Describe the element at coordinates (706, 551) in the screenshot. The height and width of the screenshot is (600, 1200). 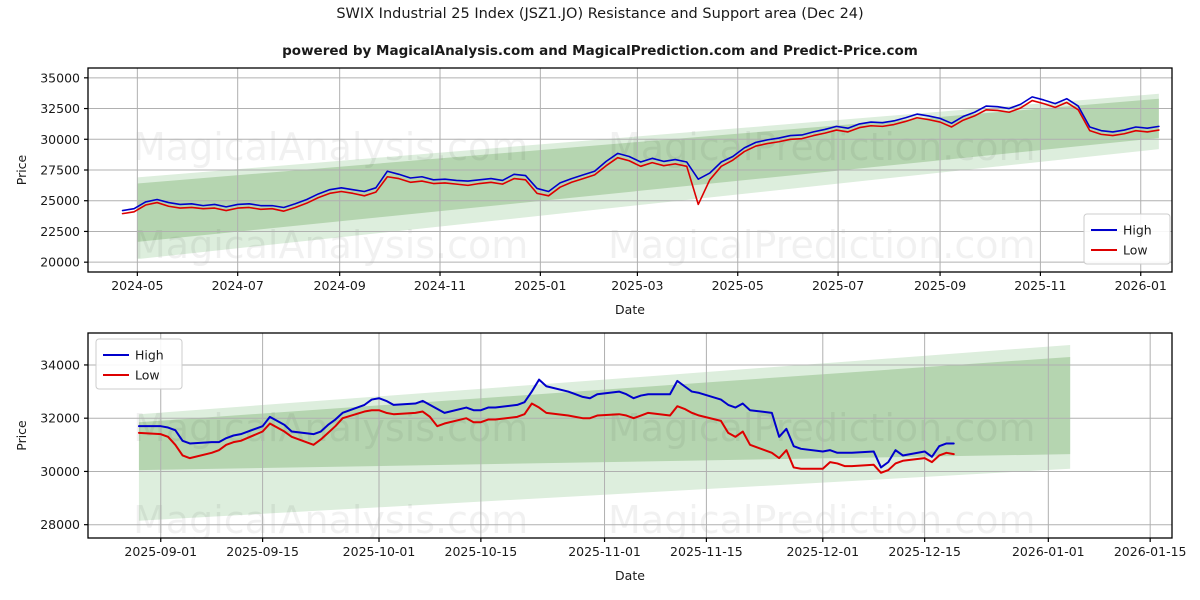
I see `x-tick-label: 2025-11-15` at that location.